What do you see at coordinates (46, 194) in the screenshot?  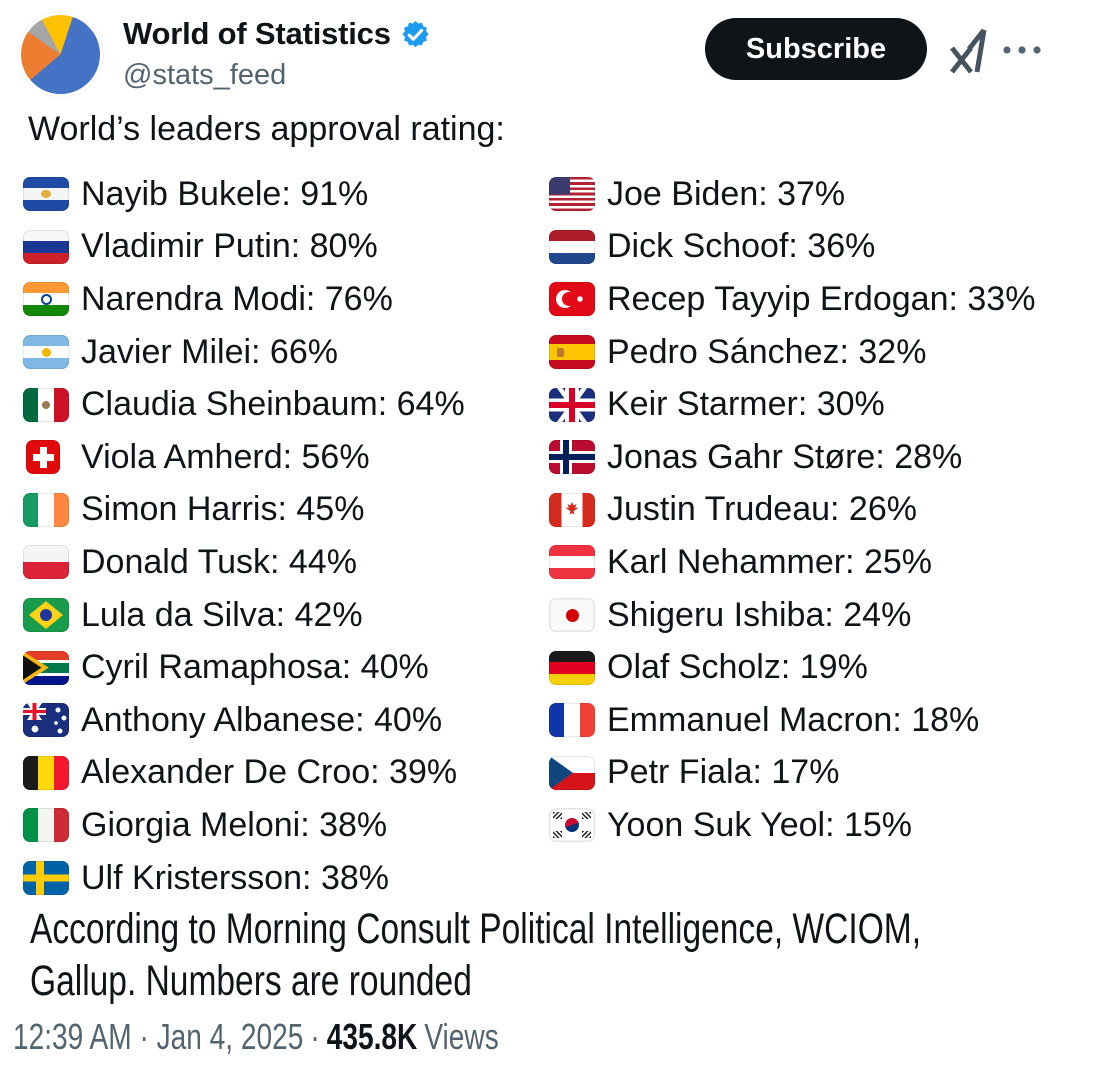 I see `el-salvador-flag-icon` at bounding box center [46, 194].